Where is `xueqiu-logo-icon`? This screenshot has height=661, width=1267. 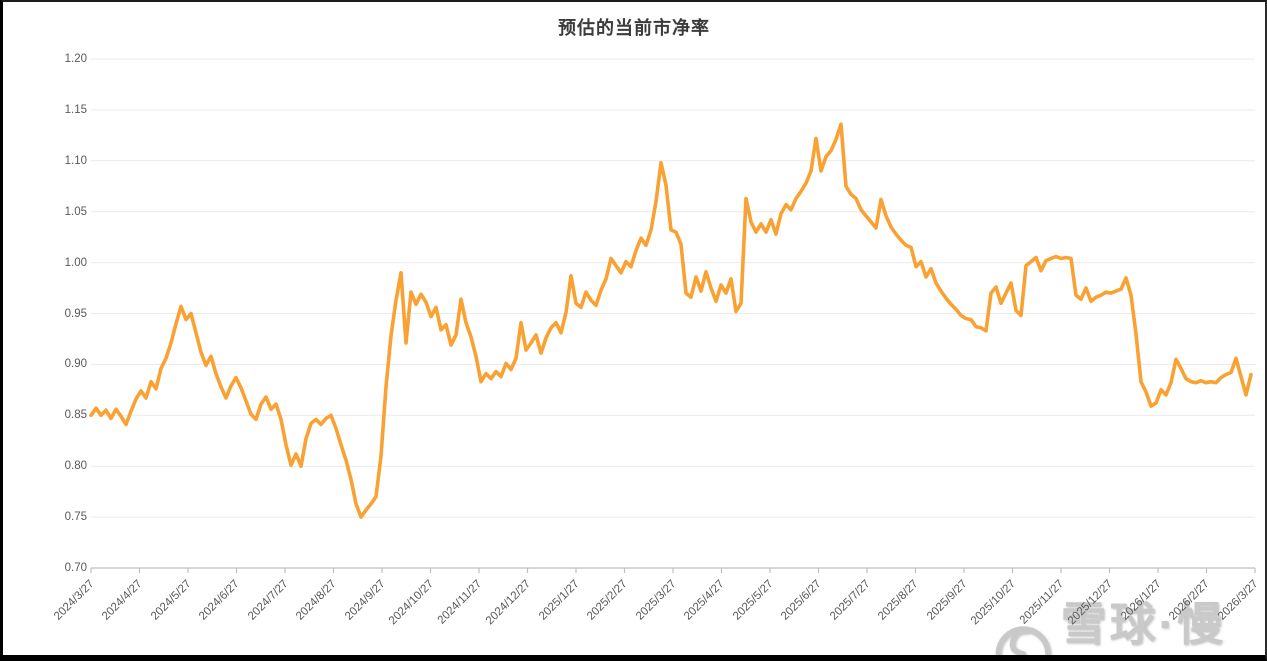
xueqiu-logo-icon is located at coordinates (1023, 640).